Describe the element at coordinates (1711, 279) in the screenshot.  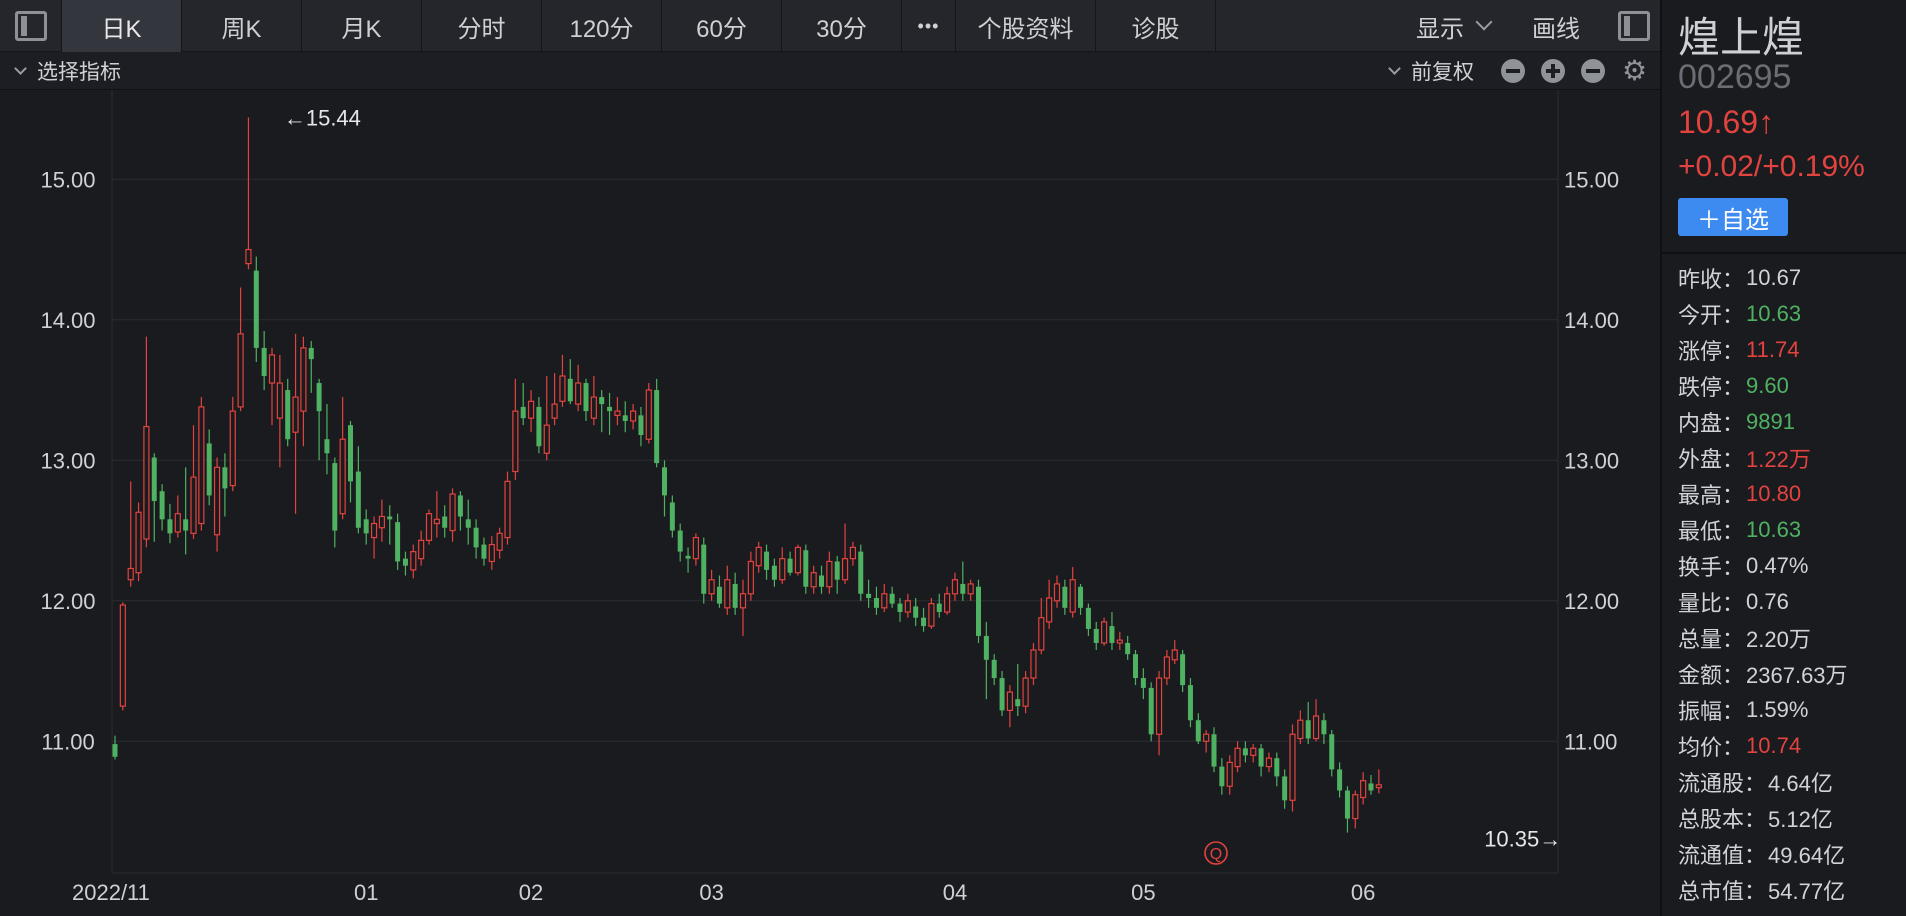
I see `quote-stat-label: 昨收：` at that location.